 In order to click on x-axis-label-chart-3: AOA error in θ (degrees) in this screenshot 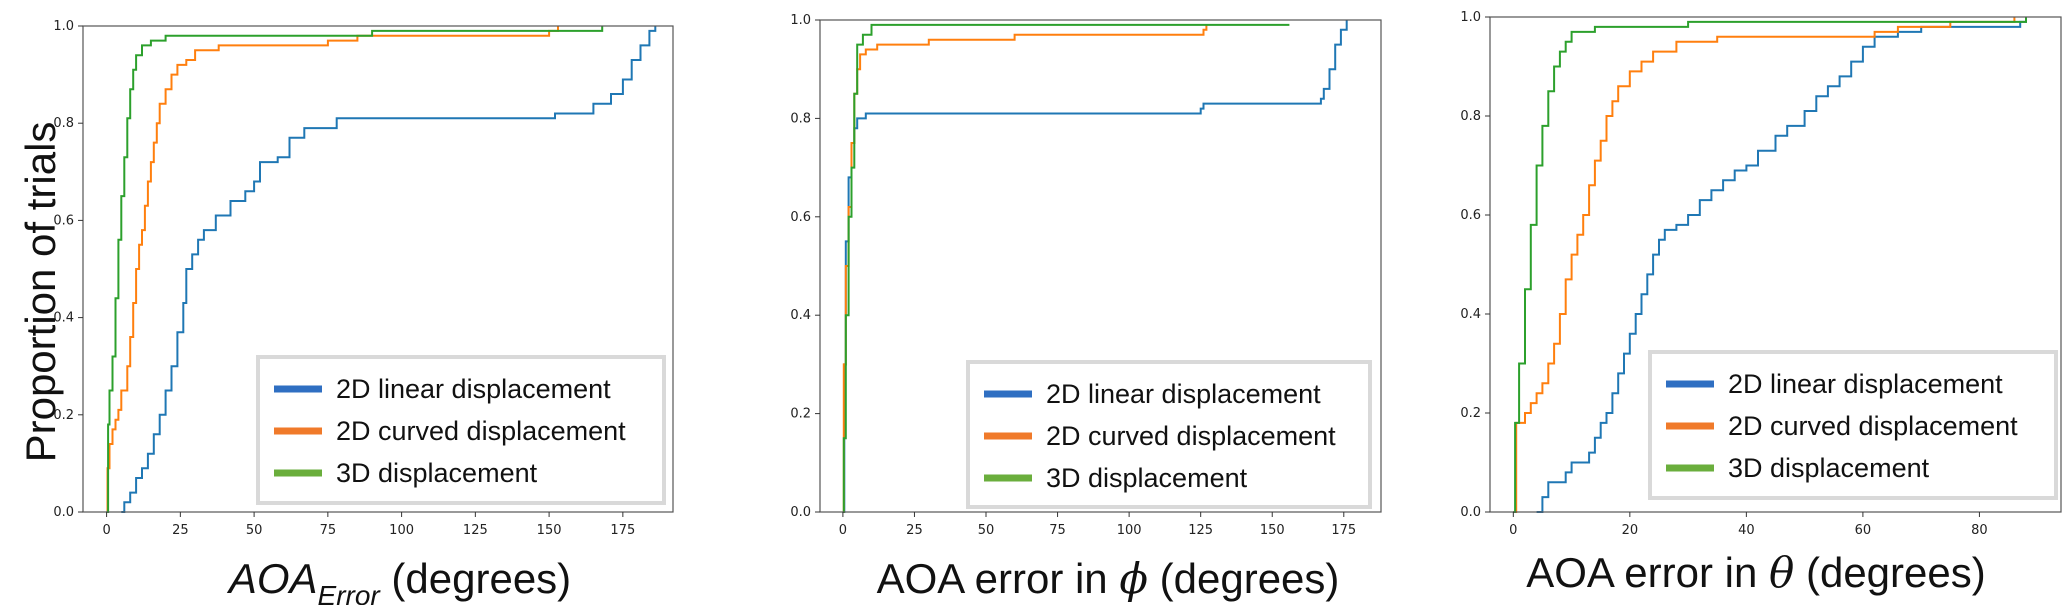, I will do `click(1755, 572)`.